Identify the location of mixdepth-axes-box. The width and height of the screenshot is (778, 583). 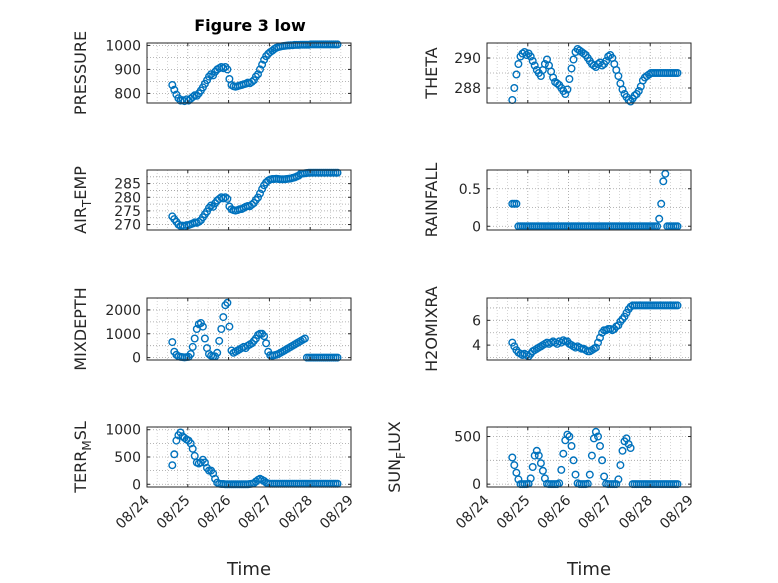
(249, 329).